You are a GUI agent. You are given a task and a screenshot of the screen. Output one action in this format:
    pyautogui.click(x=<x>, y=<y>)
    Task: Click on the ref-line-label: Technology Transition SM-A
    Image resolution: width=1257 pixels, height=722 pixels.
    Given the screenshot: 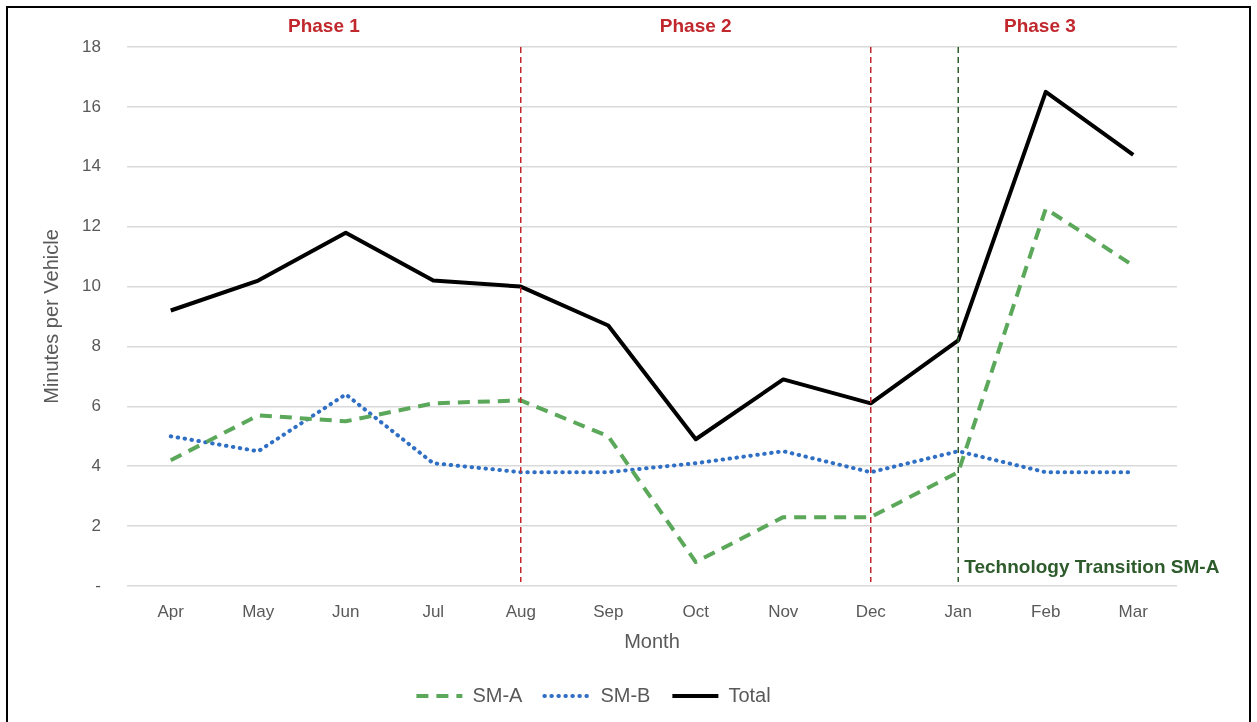 What is the action you would take?
    pyautogui.click(x=1092, y=567)
    